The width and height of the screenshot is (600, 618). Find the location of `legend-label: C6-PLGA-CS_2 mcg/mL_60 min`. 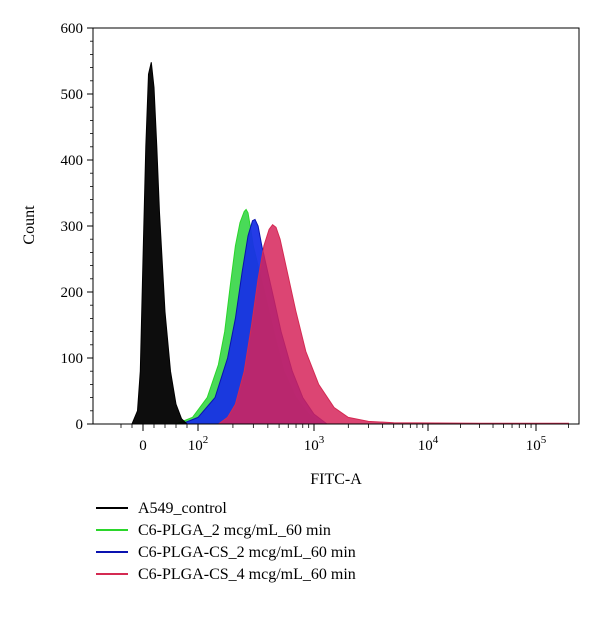

legend-label: C6-PLGA-CS_2 mcg/mL_60 min is located at coordinates (247, 552).